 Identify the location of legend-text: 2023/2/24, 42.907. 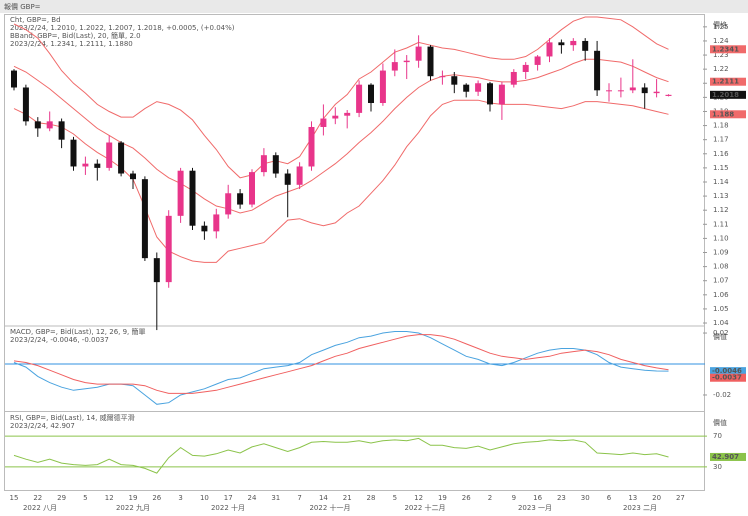
(42, 426).